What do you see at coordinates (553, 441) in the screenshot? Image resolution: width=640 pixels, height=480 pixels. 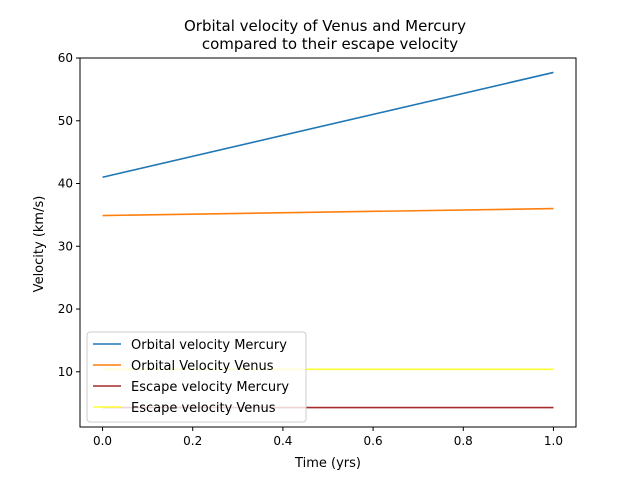 I see `x-tick-label: 1.0` at bounding box center [553, 441].